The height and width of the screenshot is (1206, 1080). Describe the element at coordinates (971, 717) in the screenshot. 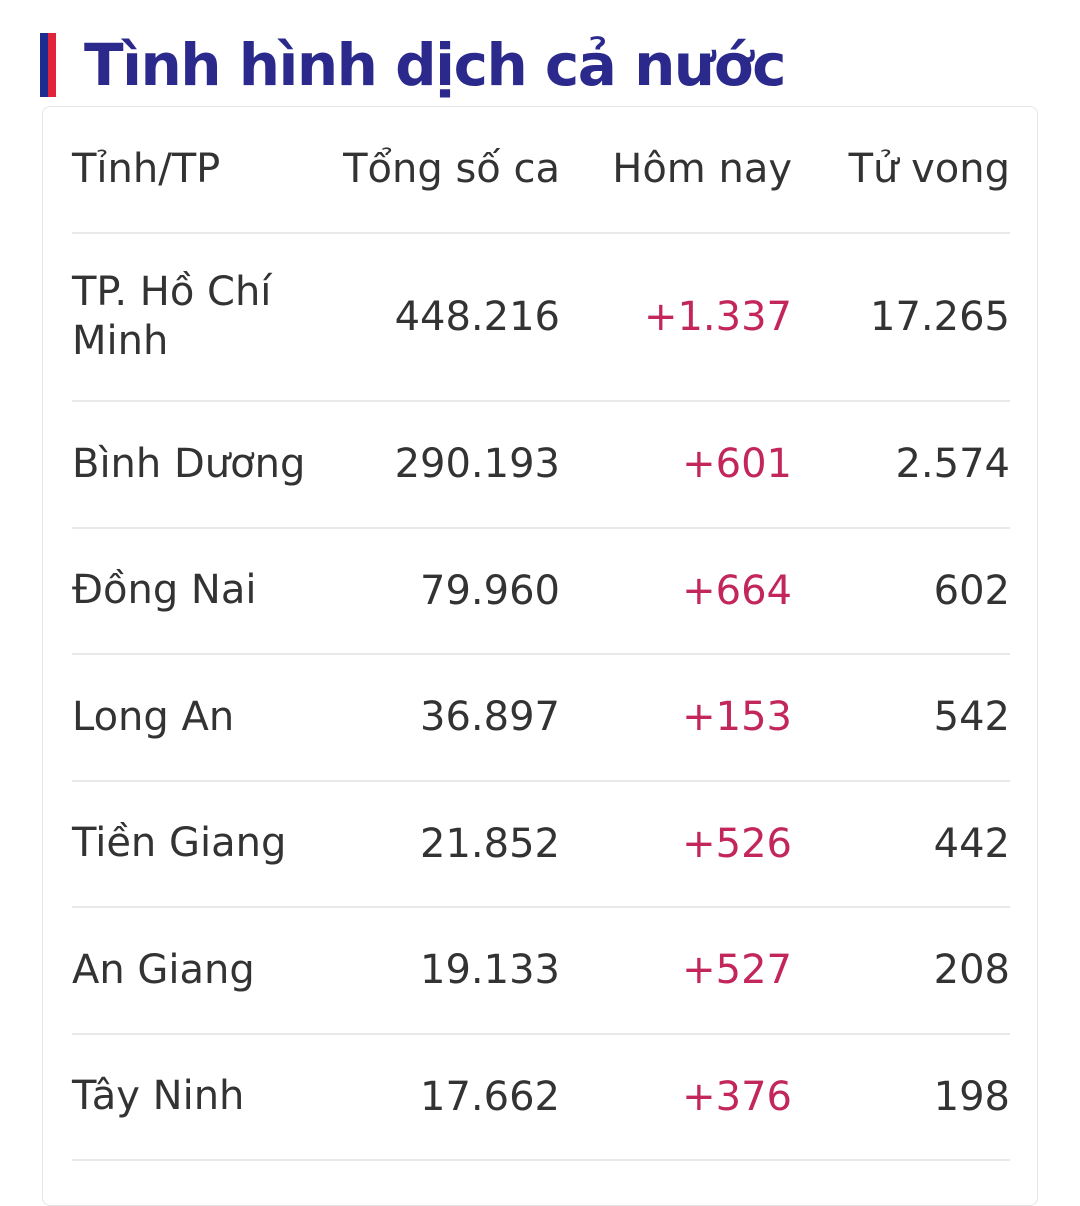

I see `deaths: 542` at that location.